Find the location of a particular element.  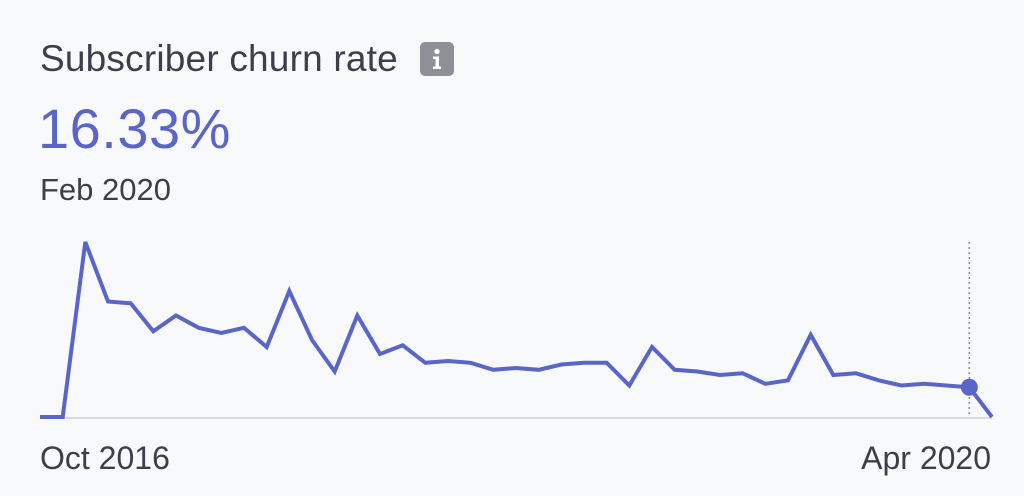

current-churn-value: 16.33% is located at coordinates (134, 128).